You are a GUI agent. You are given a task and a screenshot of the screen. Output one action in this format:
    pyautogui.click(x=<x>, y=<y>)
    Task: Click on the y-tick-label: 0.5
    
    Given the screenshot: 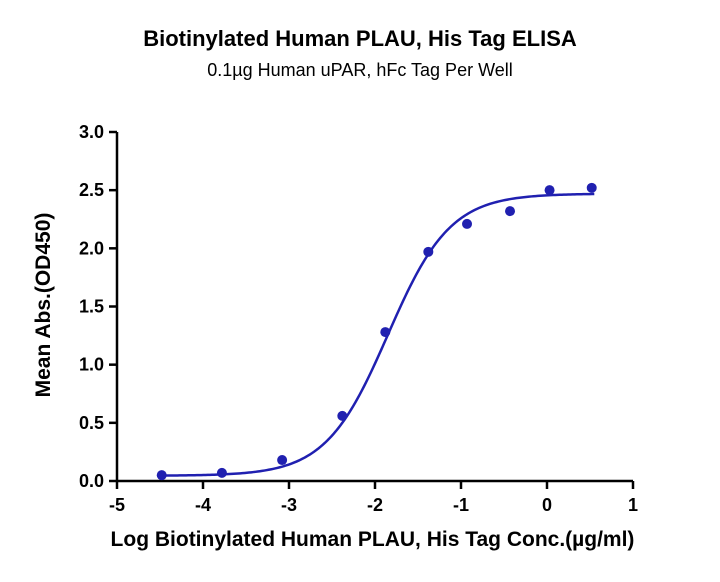 What is the action you would take?
    pyautogui.click(x=91, y=423)
    